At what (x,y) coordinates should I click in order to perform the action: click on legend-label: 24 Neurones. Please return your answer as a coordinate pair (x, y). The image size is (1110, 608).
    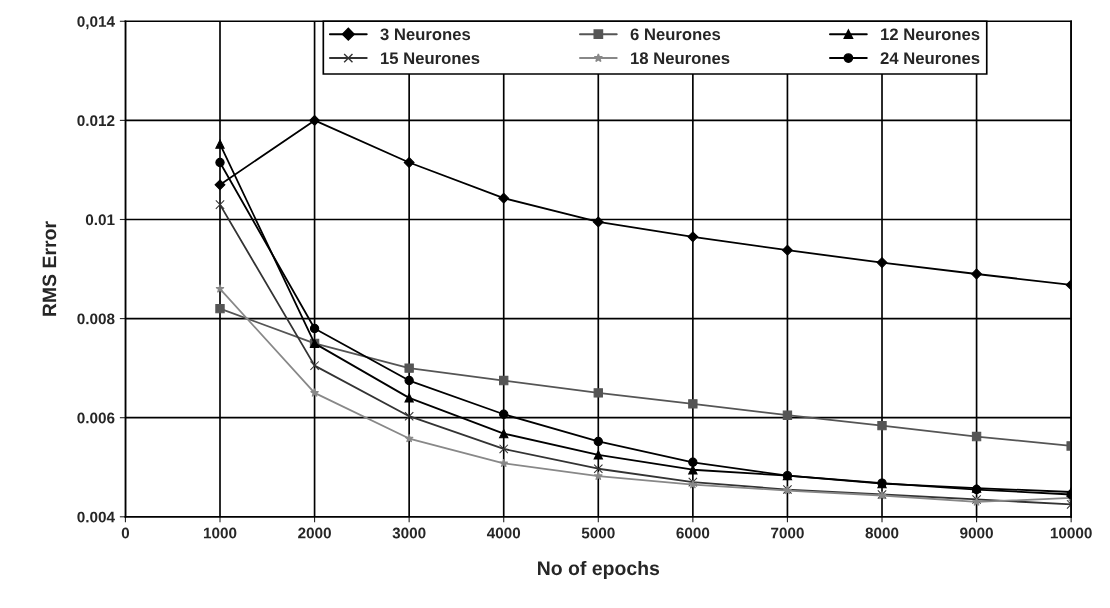
    Looking at the image, I should click on (930, 58).